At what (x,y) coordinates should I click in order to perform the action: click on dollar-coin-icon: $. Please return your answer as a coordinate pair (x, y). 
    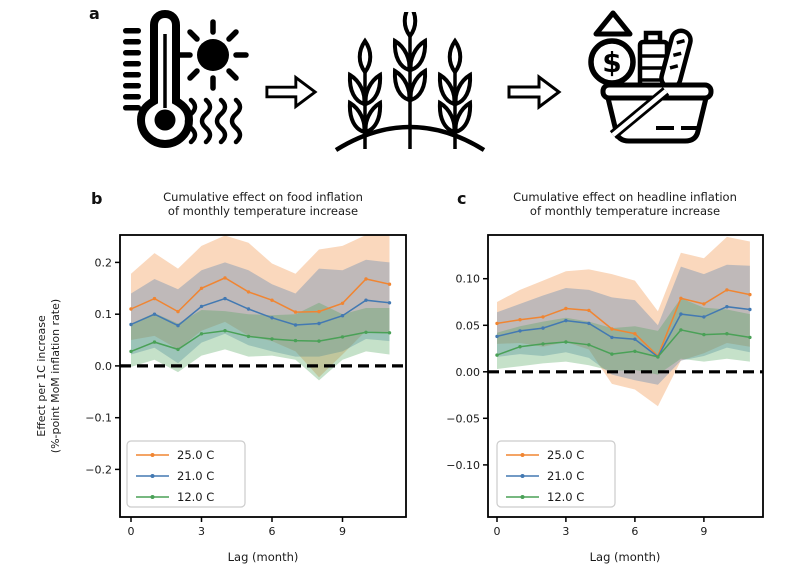
    Looking at the image, I should click on (612, 62).